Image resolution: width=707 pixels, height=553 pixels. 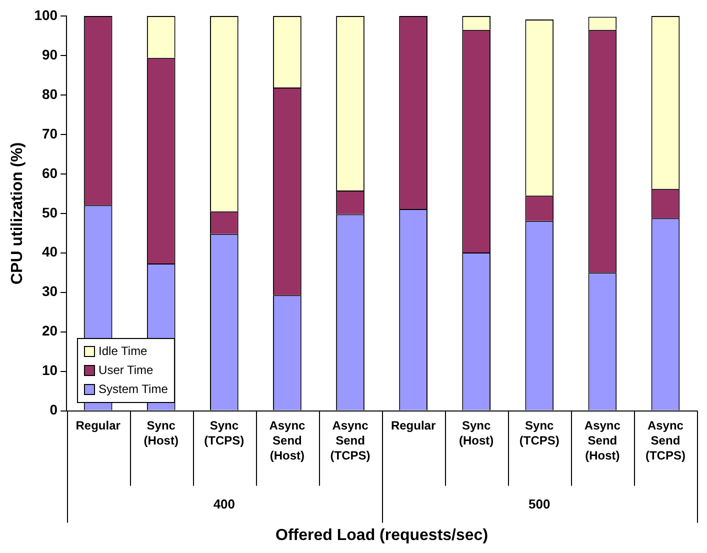 What do you see at coordinates (50, 212) in the screenshot?
I see `y-tick-label: 50` at bounding box center [50, 212].